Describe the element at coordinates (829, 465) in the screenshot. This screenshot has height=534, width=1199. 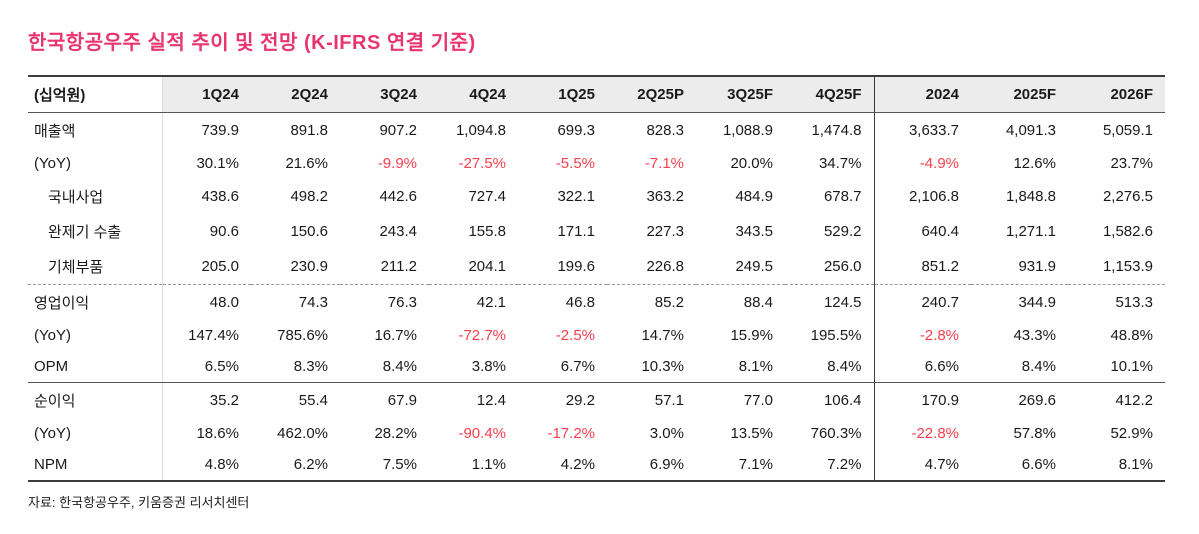
I see `cell-value: 7.2%` at that location.